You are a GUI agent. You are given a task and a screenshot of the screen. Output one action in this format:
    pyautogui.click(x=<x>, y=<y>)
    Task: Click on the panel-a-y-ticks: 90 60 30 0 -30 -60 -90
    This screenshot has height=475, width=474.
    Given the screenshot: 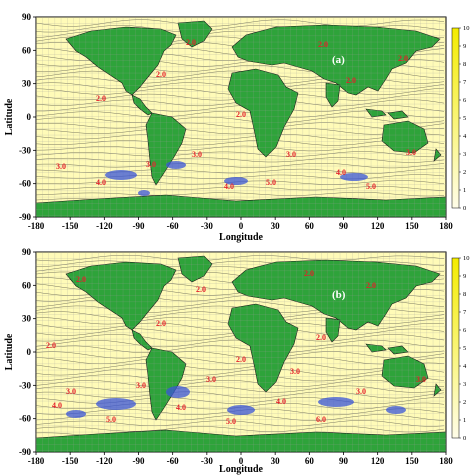 What is the action you would take?
    pyautogui.click(x=27, y=117)
    